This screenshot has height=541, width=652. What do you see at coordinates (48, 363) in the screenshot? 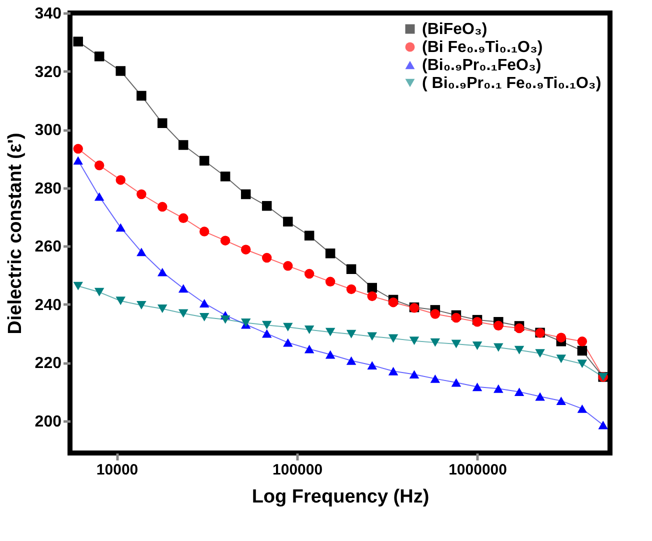
I see `y-tick-label: 220` at bounding box center [48, 363].